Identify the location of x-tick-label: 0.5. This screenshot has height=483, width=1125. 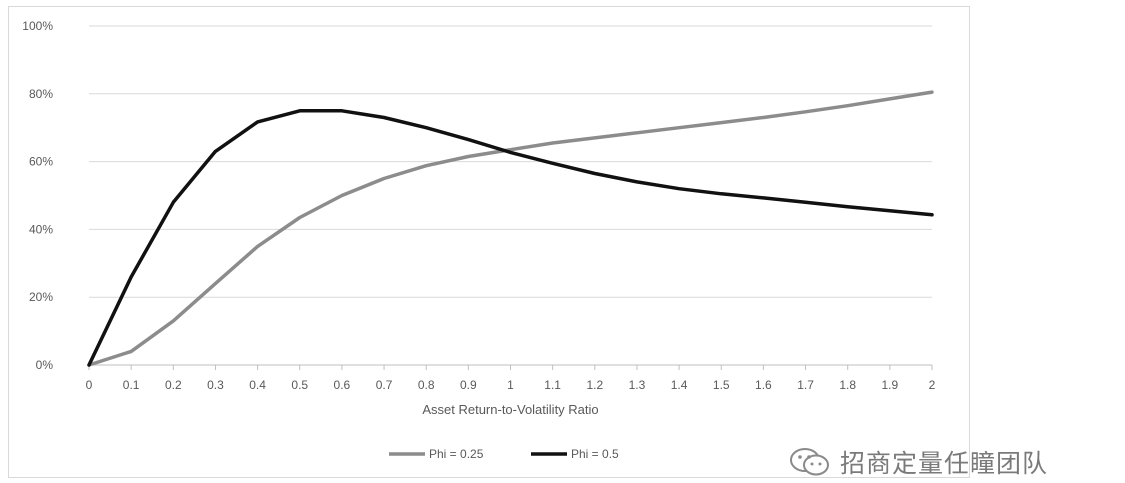
(299, 385).